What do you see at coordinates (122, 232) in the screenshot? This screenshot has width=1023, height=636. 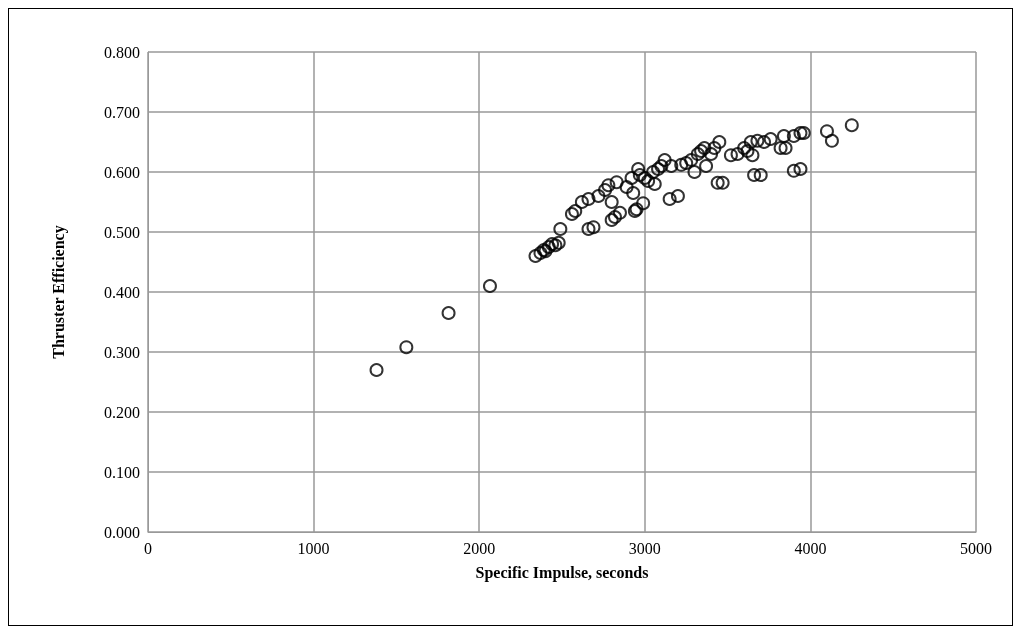 I see `y-tick-label: 0.500` at bounding box center [122, 232].